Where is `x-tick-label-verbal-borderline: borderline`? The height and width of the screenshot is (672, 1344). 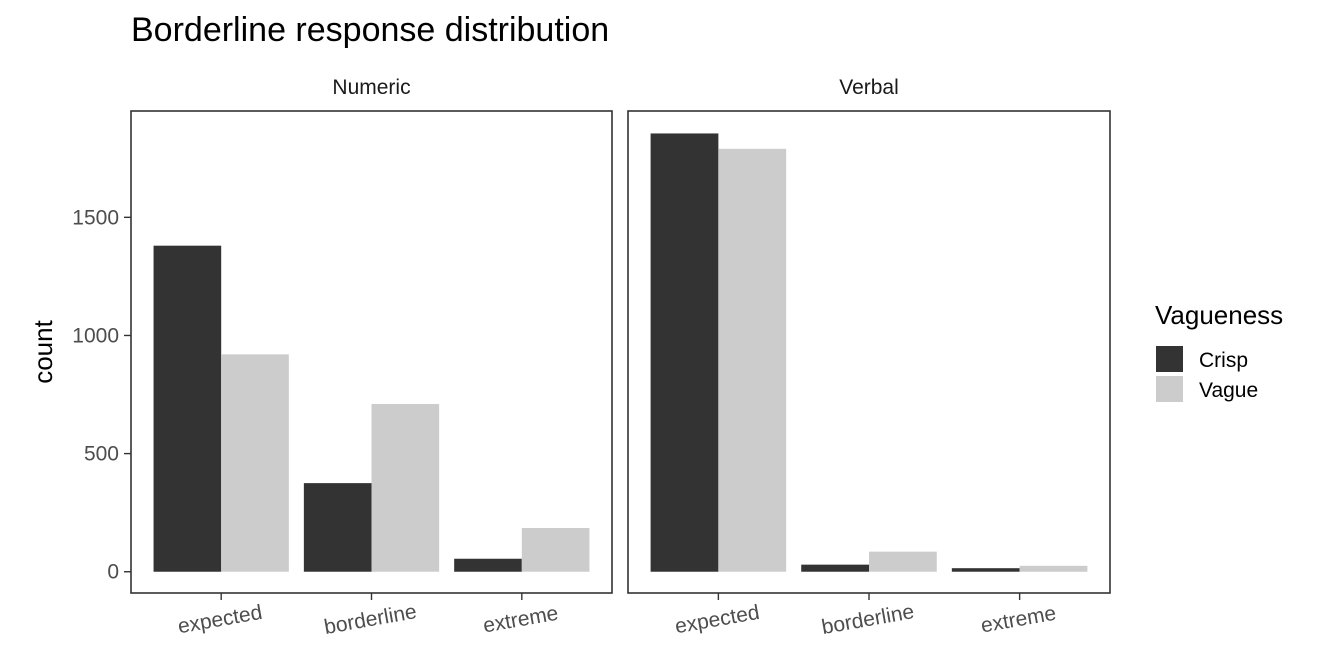 x-tick-label-verbal-borderline: borderline is located at coordinates (868, 619).